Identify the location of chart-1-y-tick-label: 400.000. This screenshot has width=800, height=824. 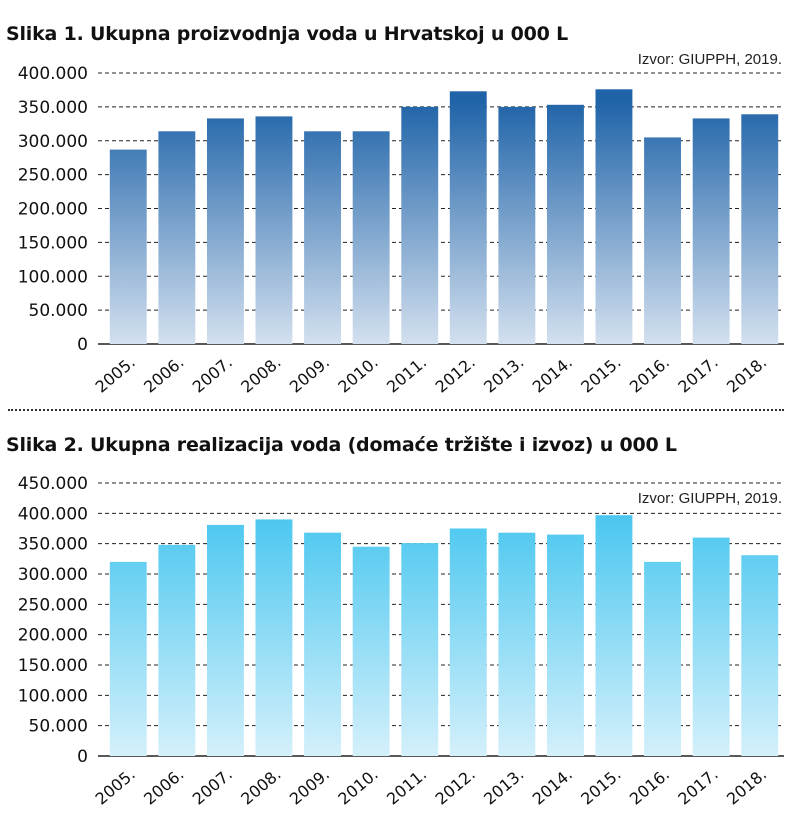
(53, 74).